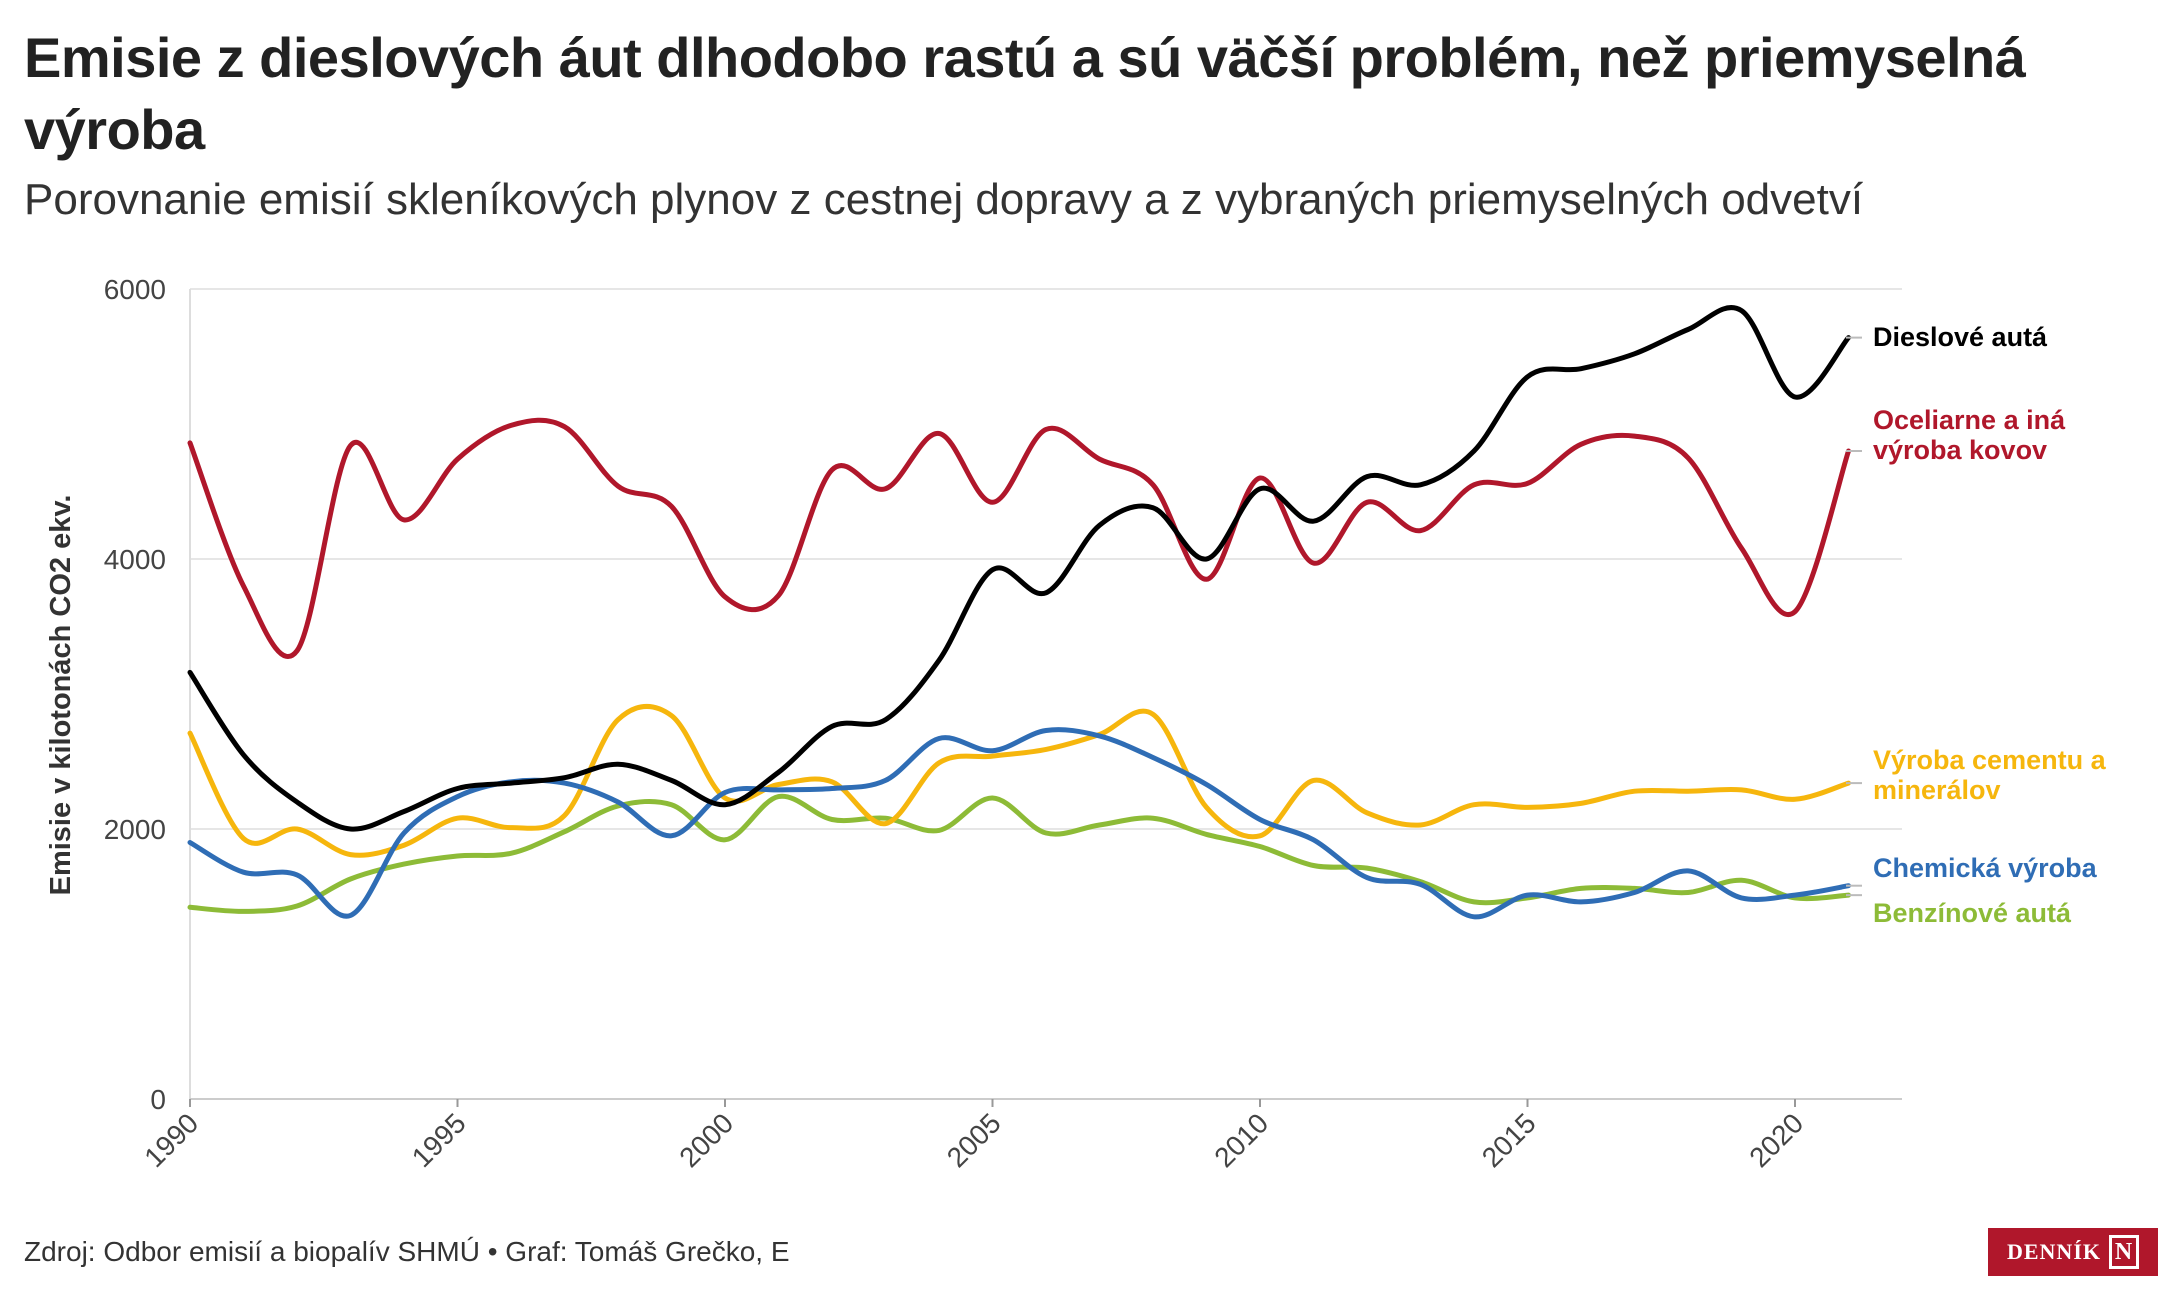 The image size is (2172, 1300). I want to click on series-end-label-line: Výroba cementu a, so click(1990, 760).